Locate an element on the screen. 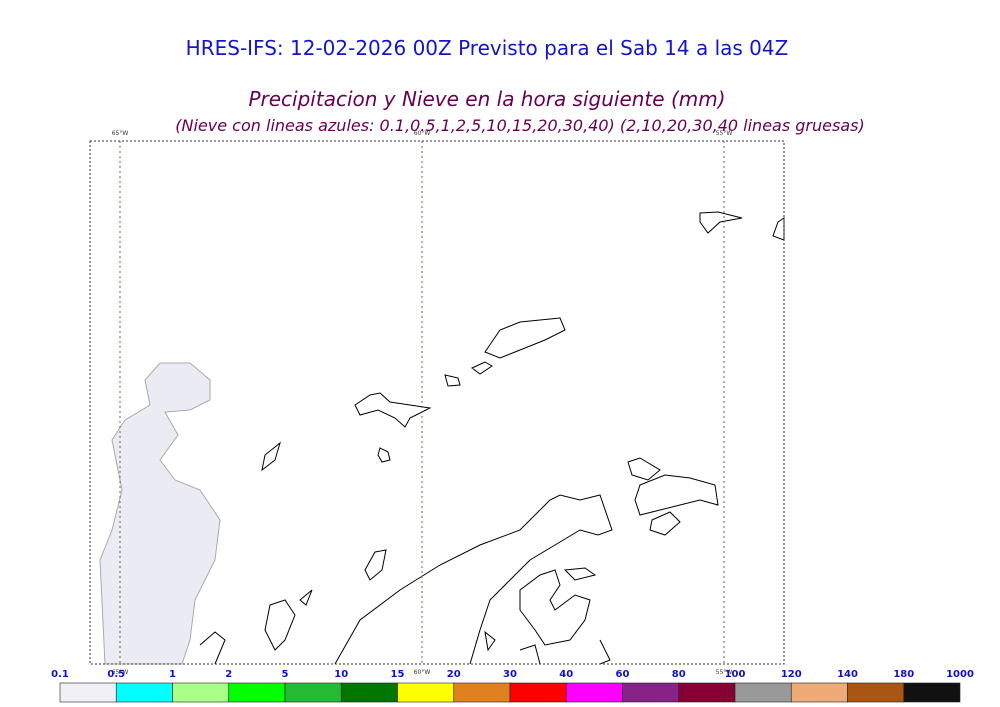  colorbar-label: 180 is located at coordinates (903, 674).